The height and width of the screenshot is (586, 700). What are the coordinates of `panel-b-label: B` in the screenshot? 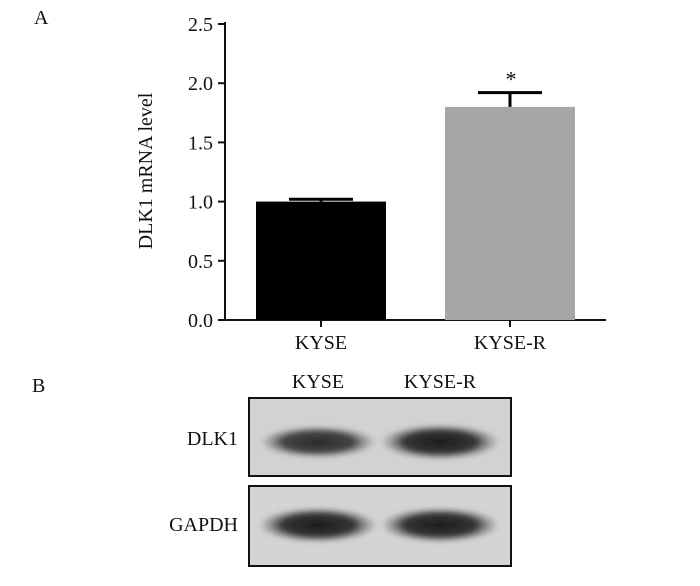 It's located at (38, 386).